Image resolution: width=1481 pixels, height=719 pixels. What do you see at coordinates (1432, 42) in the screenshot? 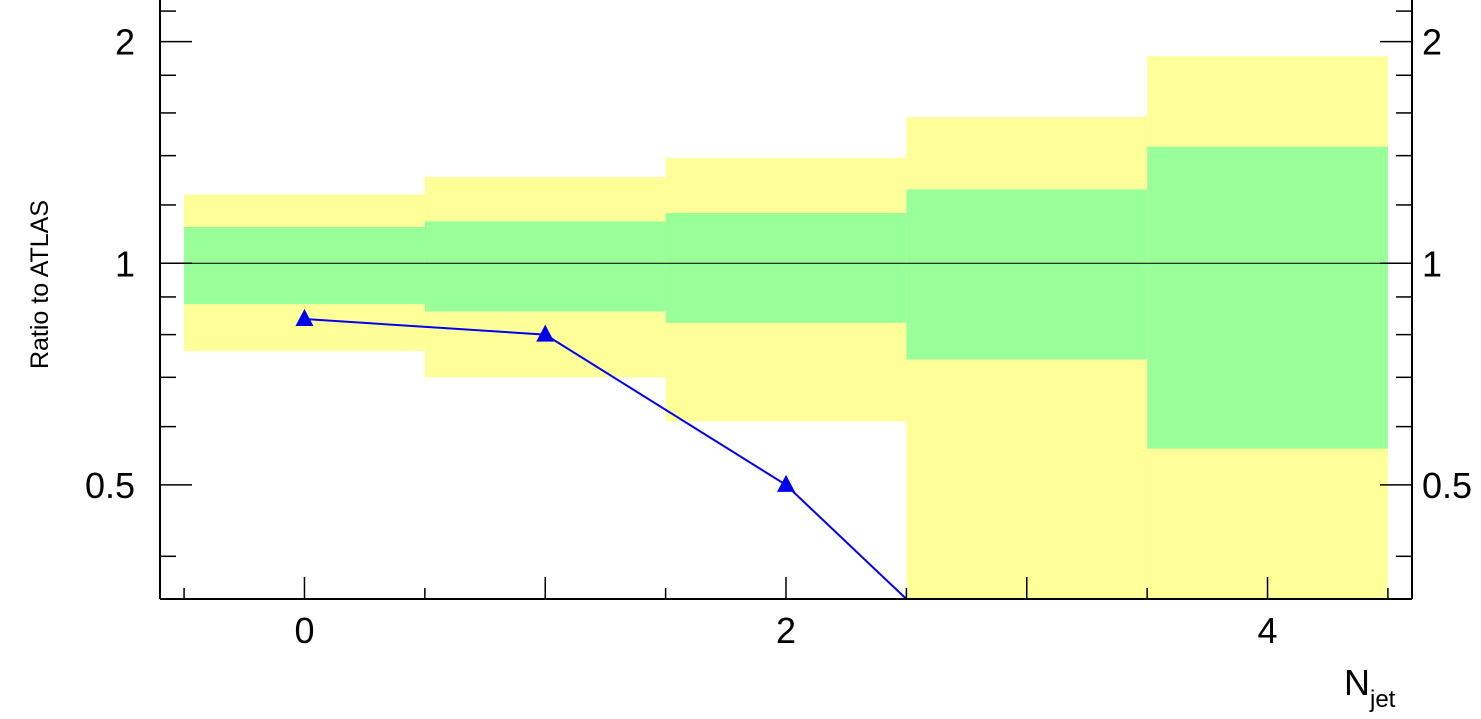
I see `y-tick-label-right: 2` at bounding box center [1432, 42].